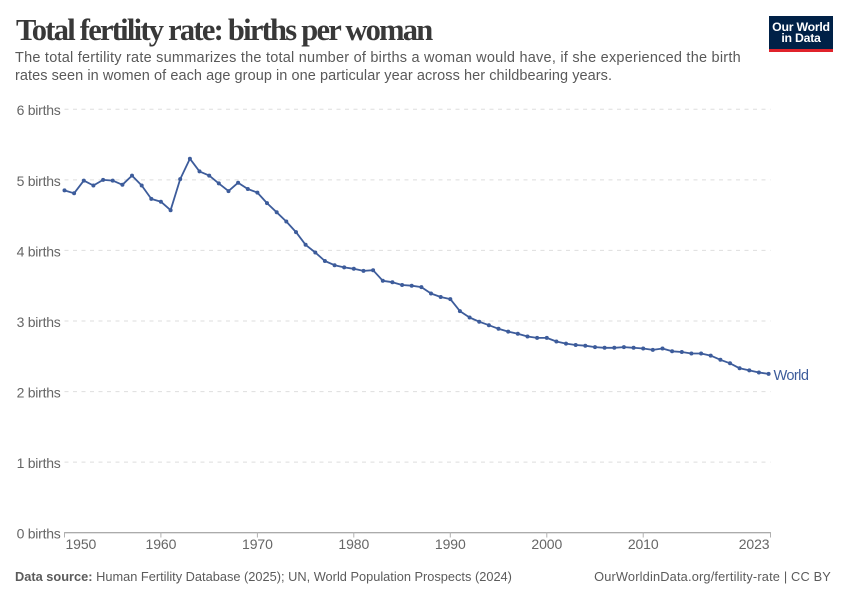  Describe the element at coordinates (39, 463) in the screenshot. I see `svg-text: 1 births` at that location.